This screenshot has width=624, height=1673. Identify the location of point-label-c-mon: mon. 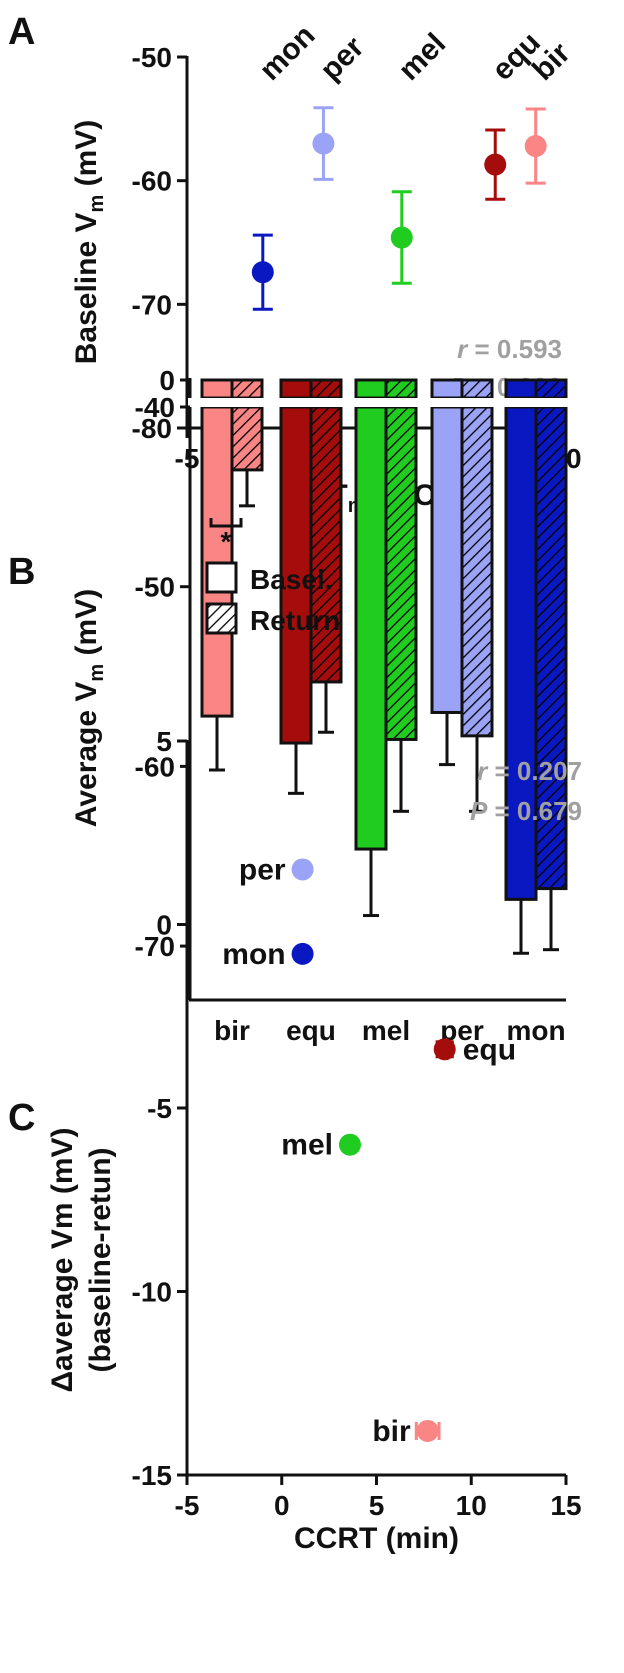
(253, 954).